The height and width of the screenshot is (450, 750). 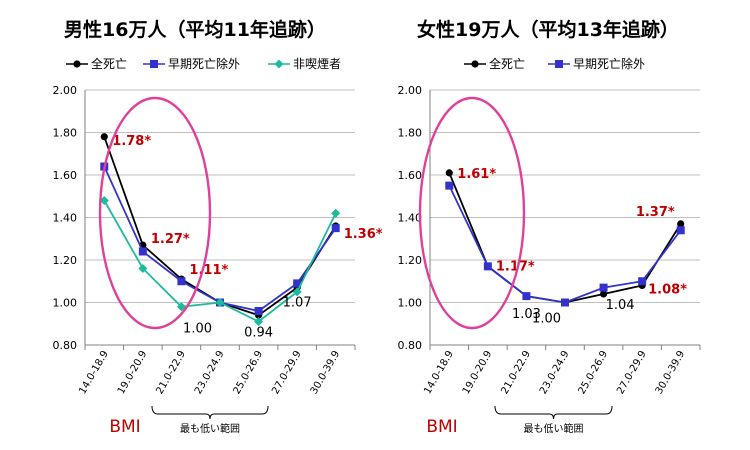 I want to click on data-label: 1.27*, so click(x=170, y=239).